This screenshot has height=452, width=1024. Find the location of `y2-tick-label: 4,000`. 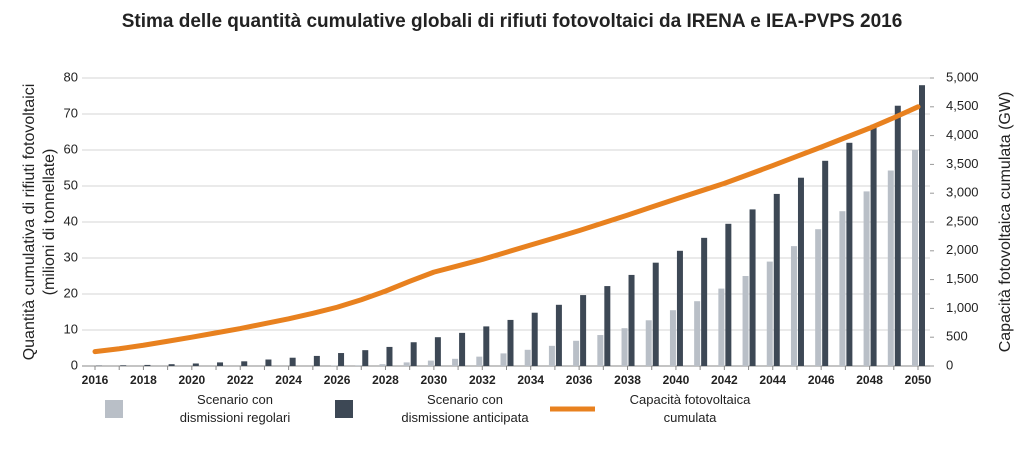

y2-tick-label: 4,000 is located at coordinates (962, 134).